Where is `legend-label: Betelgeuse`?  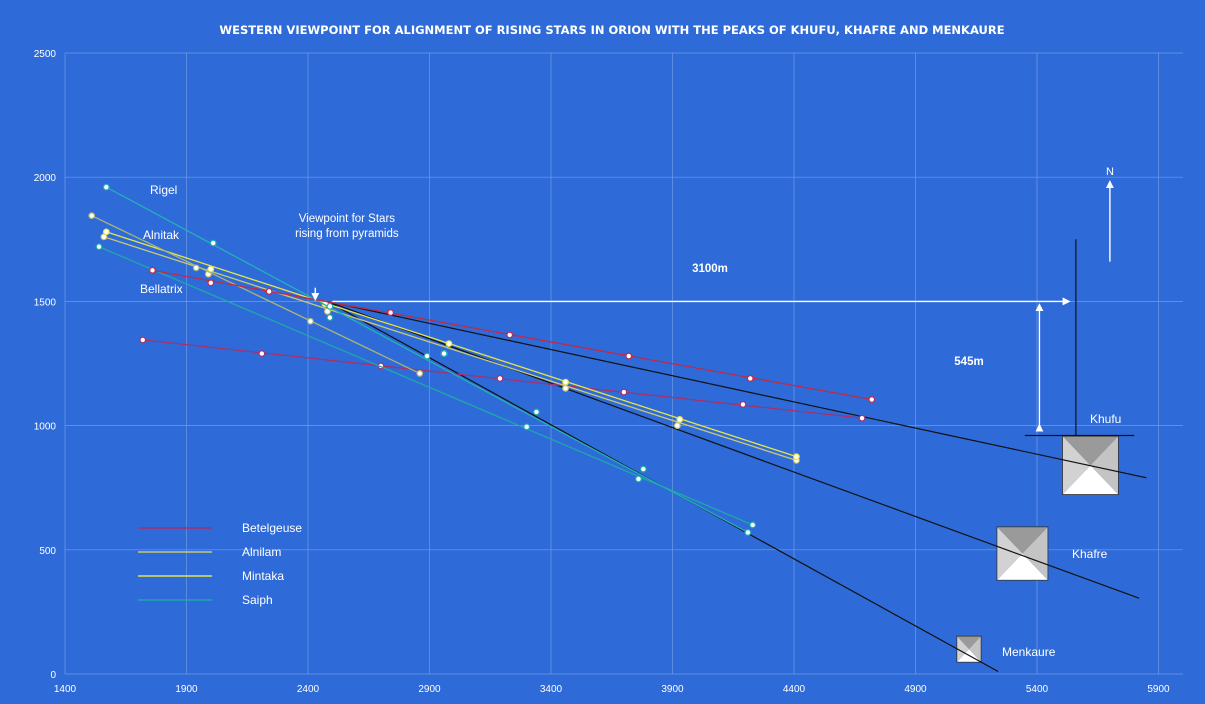
legend-label: Betelgeuse is located at coordinates (272, 528).